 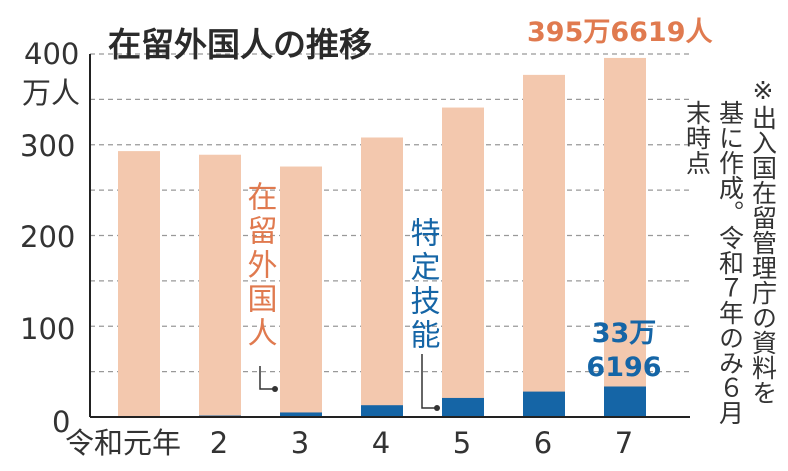 What do you see at coordinates (437, 408) in the screenshot?
I see `leader-dot-skill` at bounding box center [437, 408].